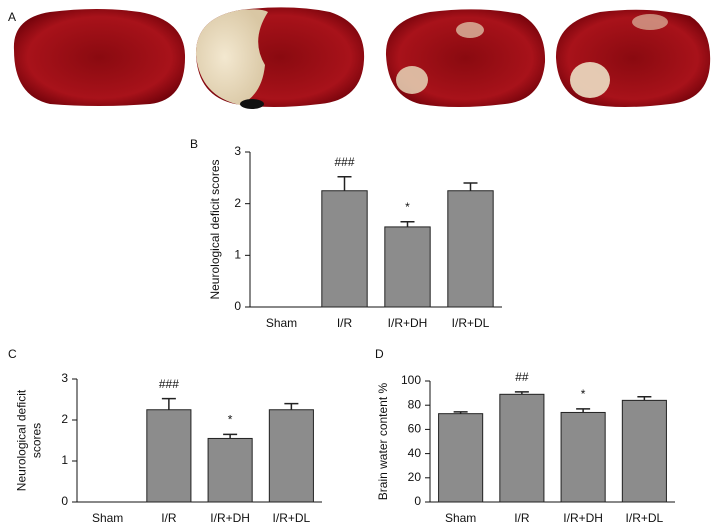  Describe the element at coordinates (37, 440) in the screenshot. I see `y-axis-label: scores` at that location.